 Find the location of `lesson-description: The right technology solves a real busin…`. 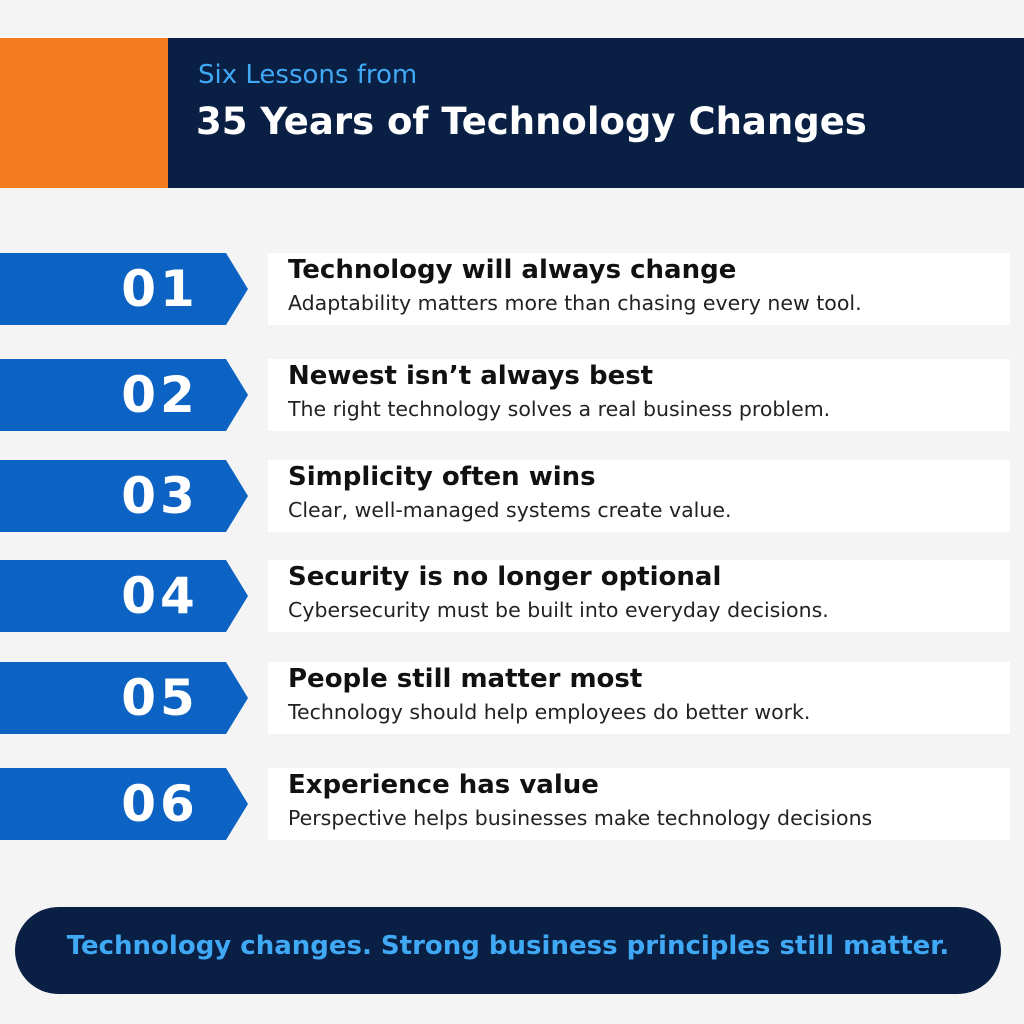

lesson-description: The right technology solves a real busin… is located at coordinates (559, 409).